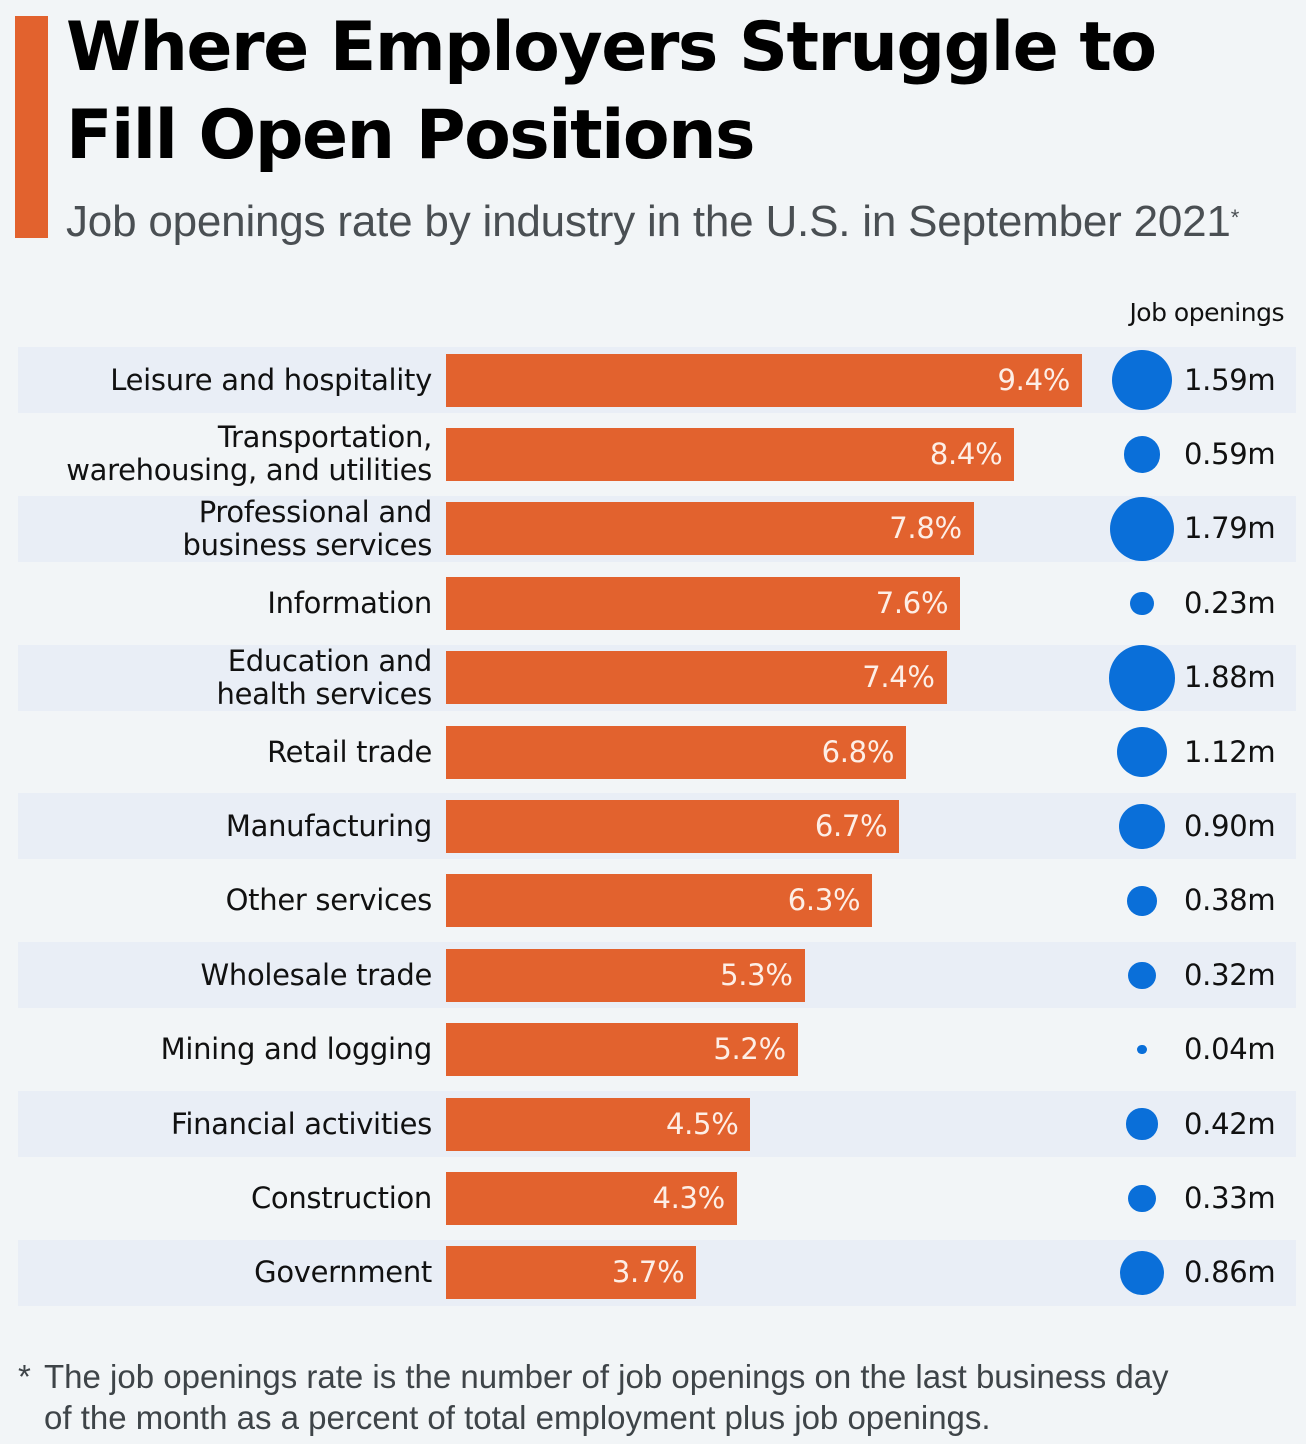  I want to click on category-label: Other services, so click(222, 901).